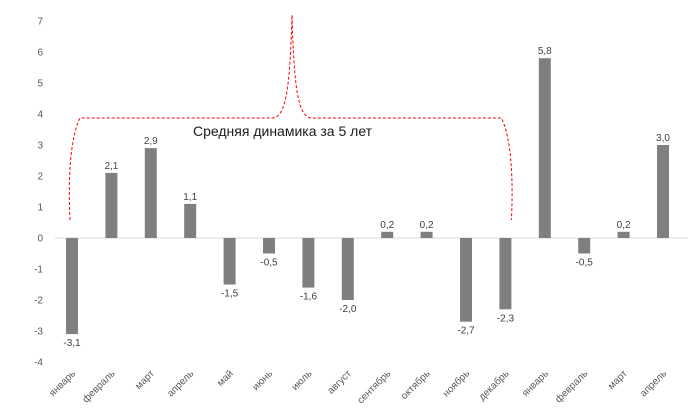  Describe the element at coordinates (40, 177) in the screenshot. I see `y-tick-label: 2` at that location.